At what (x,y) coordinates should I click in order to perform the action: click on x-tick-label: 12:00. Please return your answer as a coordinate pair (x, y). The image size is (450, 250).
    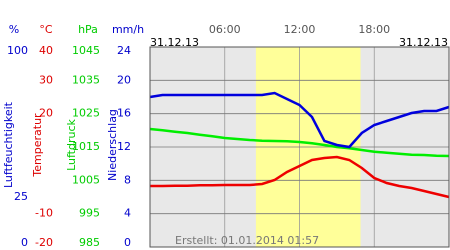
    Looking at the image, I should click on (300, 29).